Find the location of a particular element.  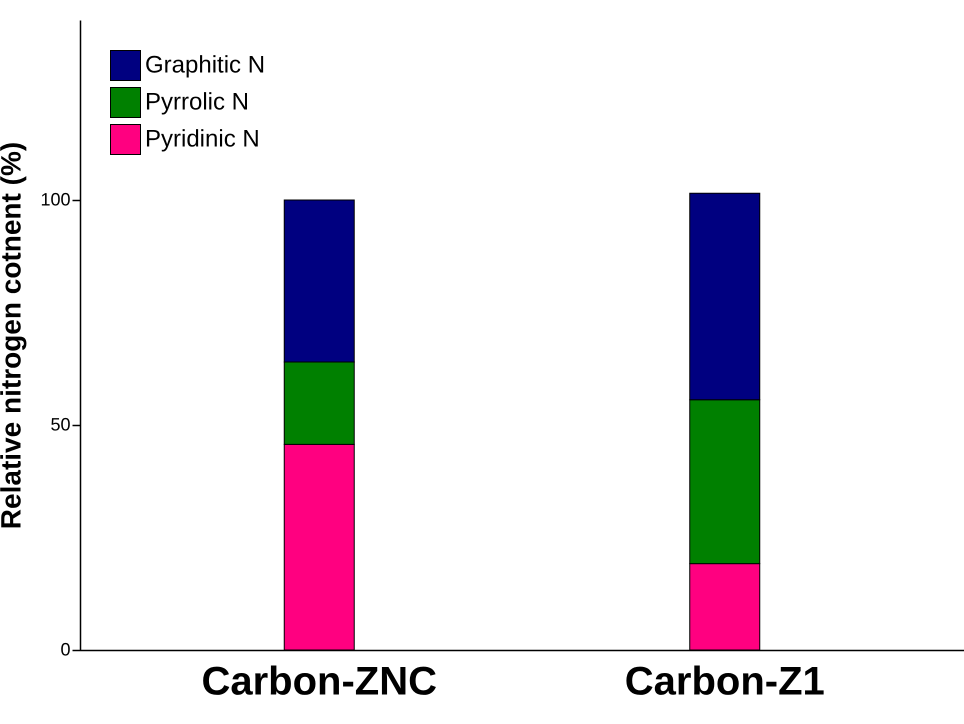

x-tick-label: Carbon-Z1 is located at coordinates (724, 682).